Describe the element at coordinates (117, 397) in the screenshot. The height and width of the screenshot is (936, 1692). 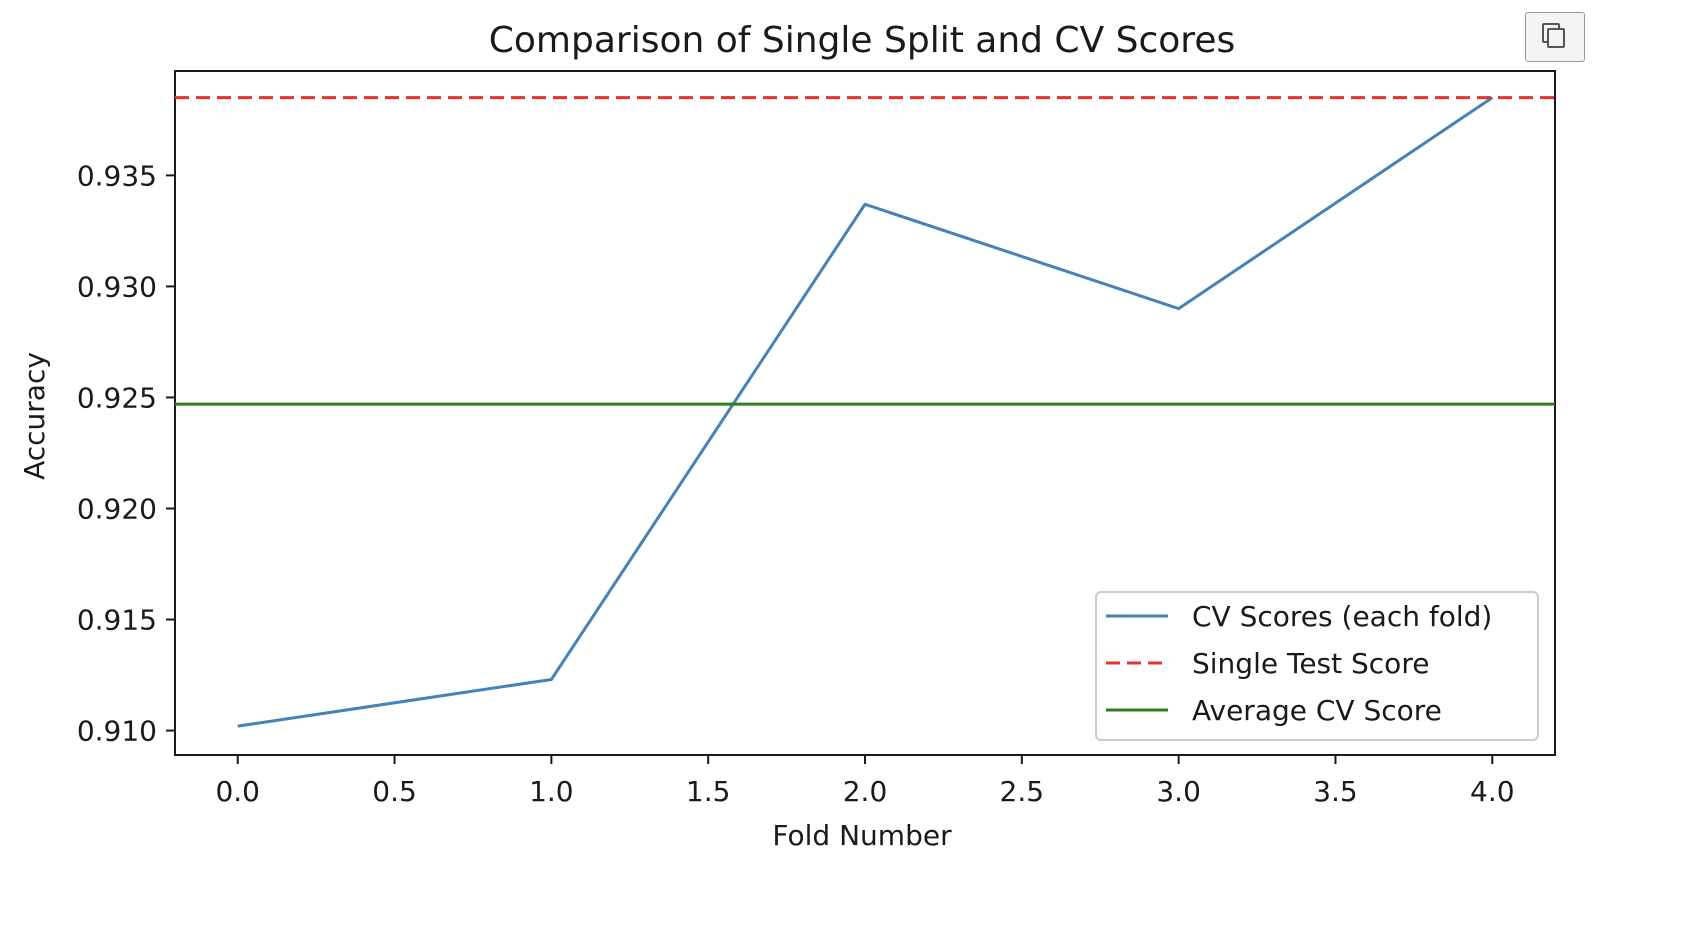
I see `y-tick-label: 0.925` at that location.